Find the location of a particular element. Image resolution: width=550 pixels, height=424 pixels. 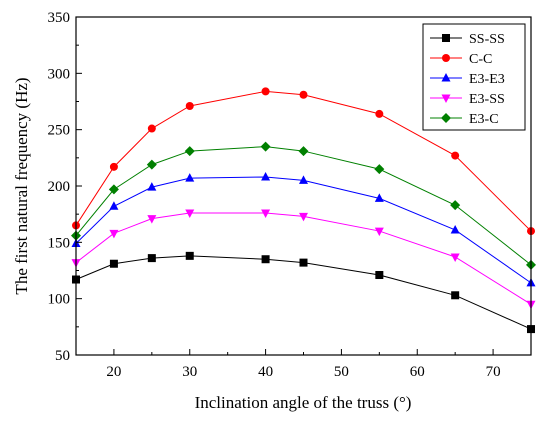

legend-item: C-C is located at coordinates (461, 59).